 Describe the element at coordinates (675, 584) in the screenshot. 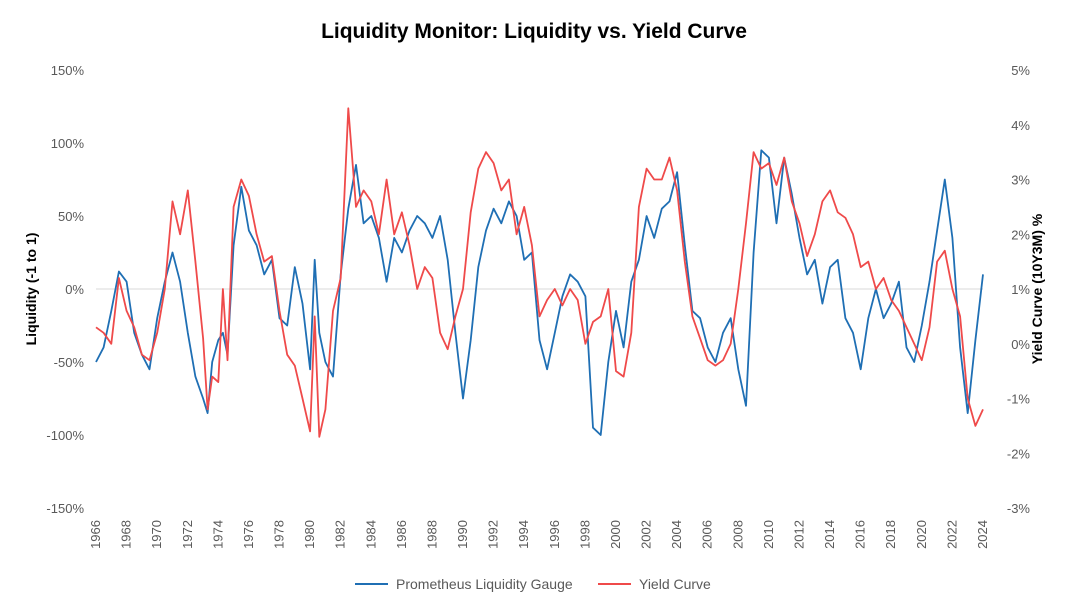

I see `legend-label-yield-curve: Yield Curve` at that location.